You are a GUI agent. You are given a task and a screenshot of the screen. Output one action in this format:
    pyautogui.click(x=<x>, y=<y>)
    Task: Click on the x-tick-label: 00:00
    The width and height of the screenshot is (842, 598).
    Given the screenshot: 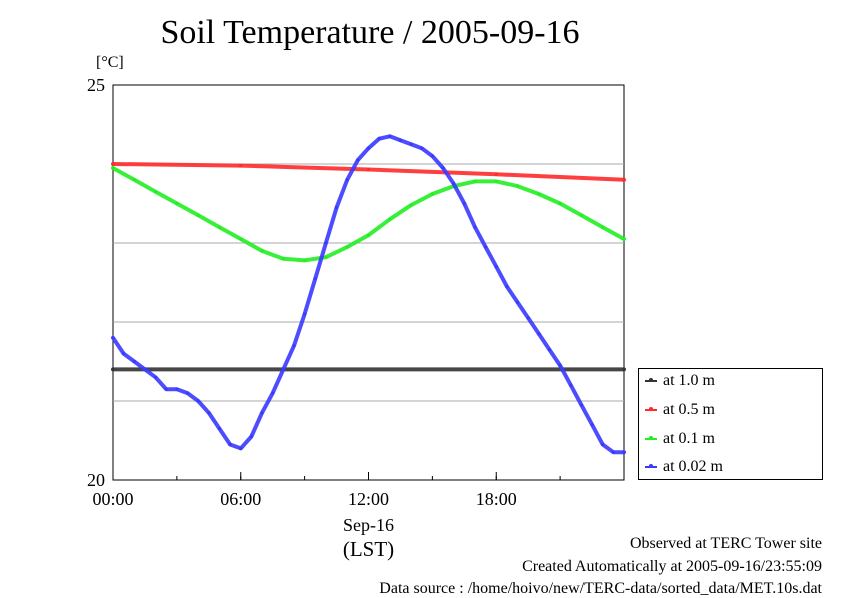 What is the action you would take?
    pyautogui.click(x=112, y=499)
    